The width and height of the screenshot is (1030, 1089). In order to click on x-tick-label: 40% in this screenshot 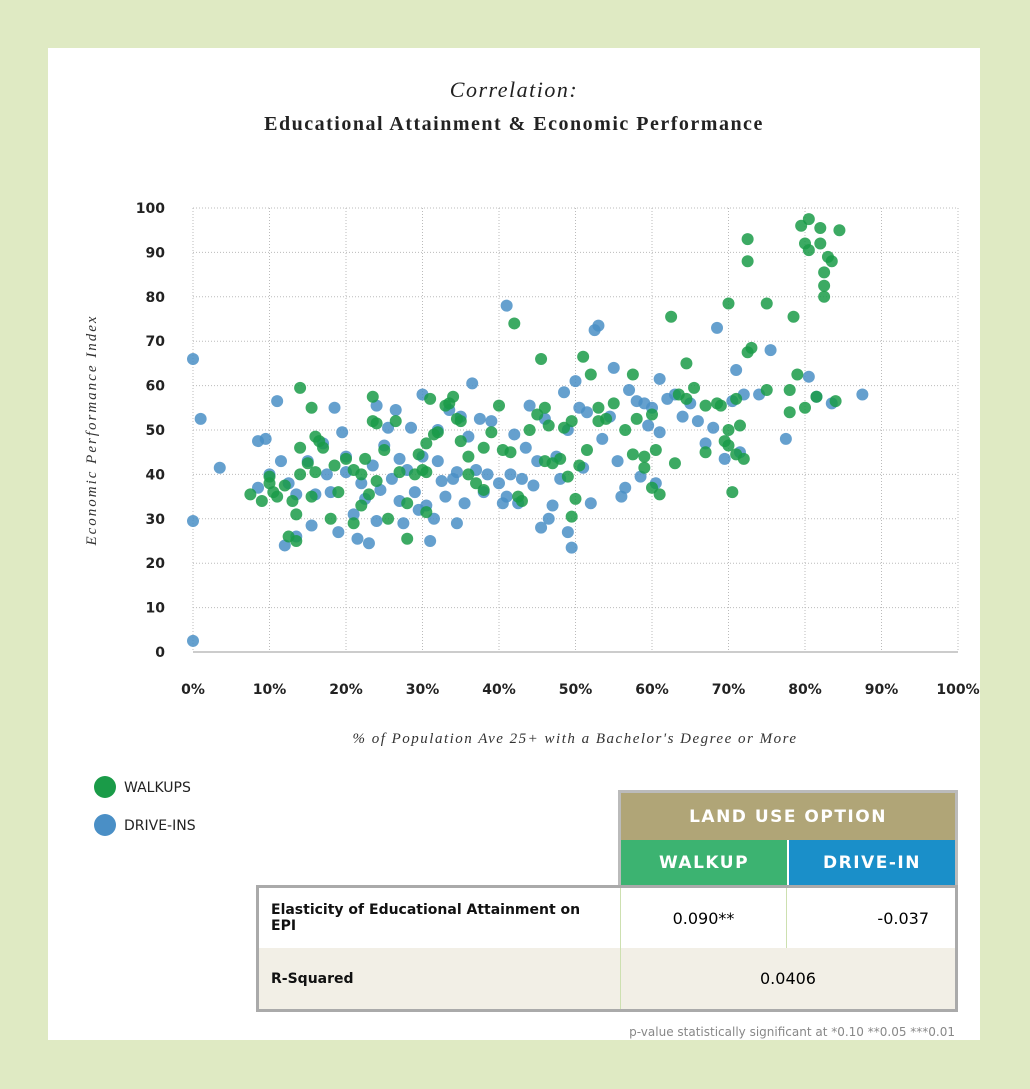, I will do `click(499, 690)`.